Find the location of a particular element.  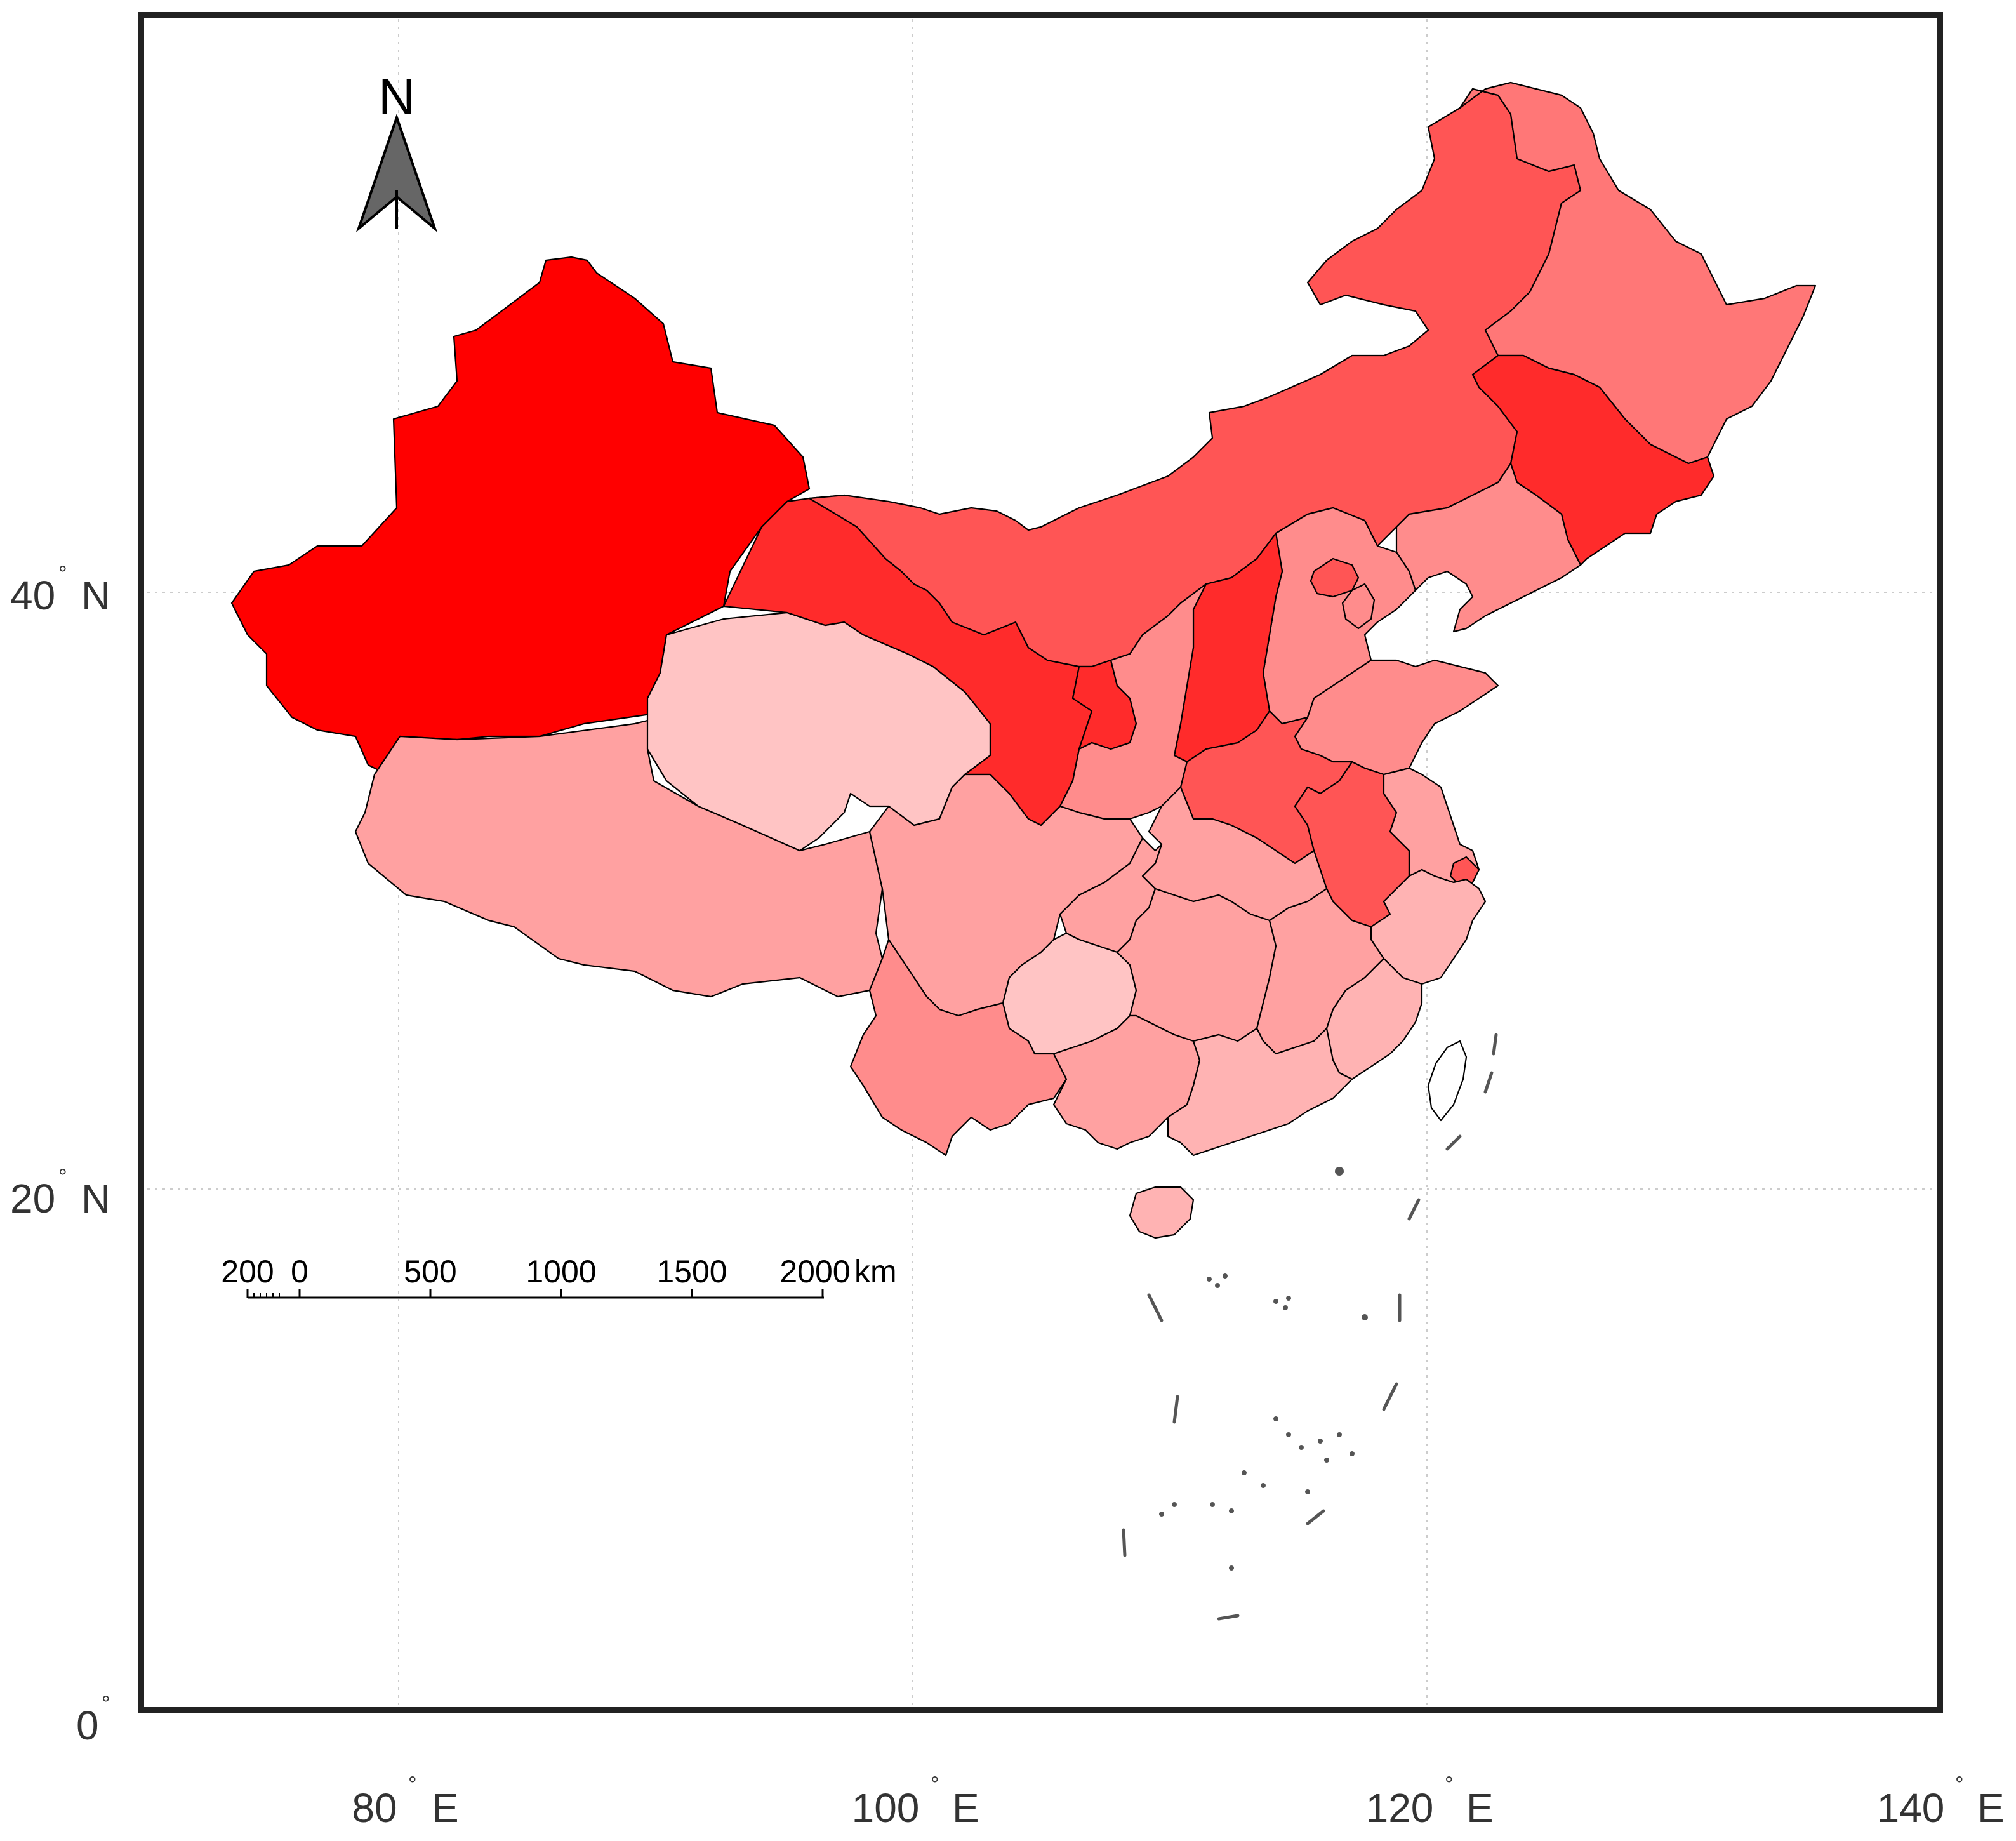

y-axis-labels: 40 ° N 20 ° N 0 ° is located at coordinates (60, 1155).